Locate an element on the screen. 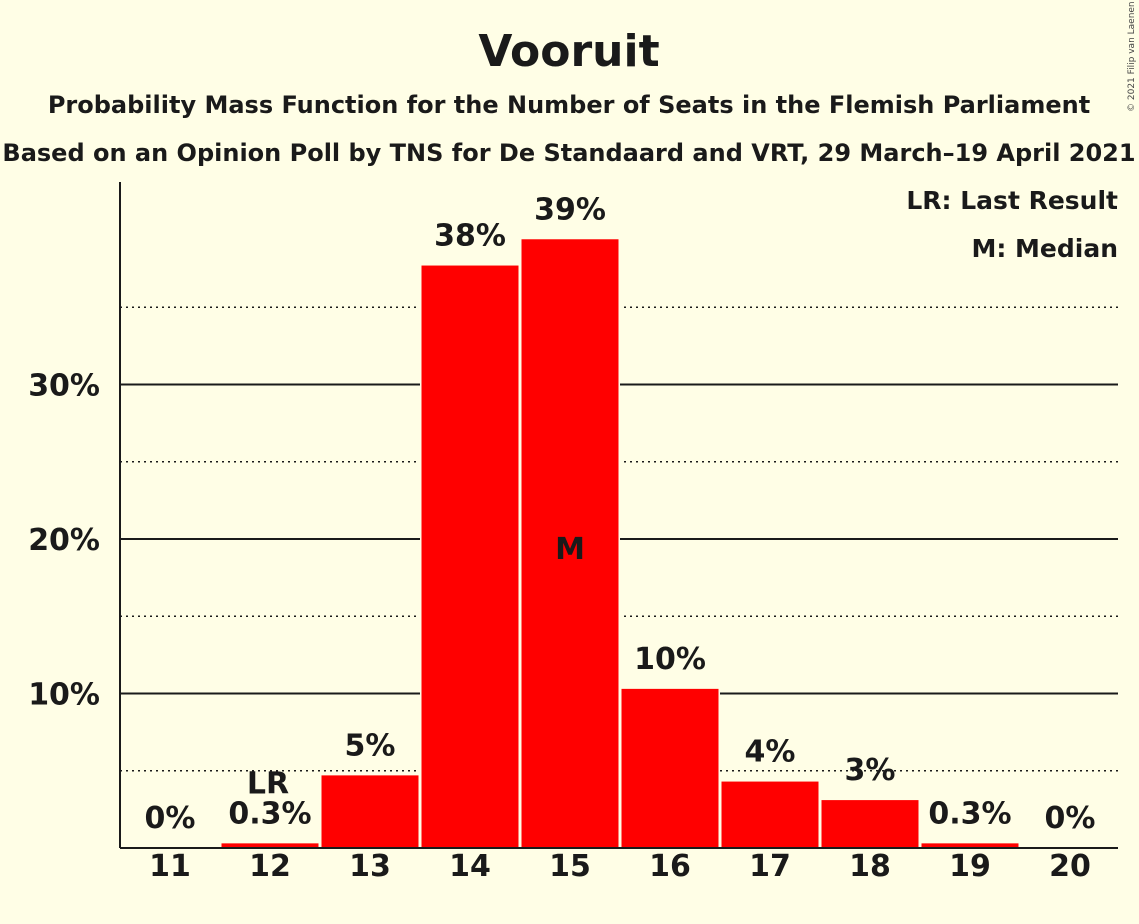 This screenshot has width=1139, height=924. x-tick-label: 13 is located at coordinates (370, 866).